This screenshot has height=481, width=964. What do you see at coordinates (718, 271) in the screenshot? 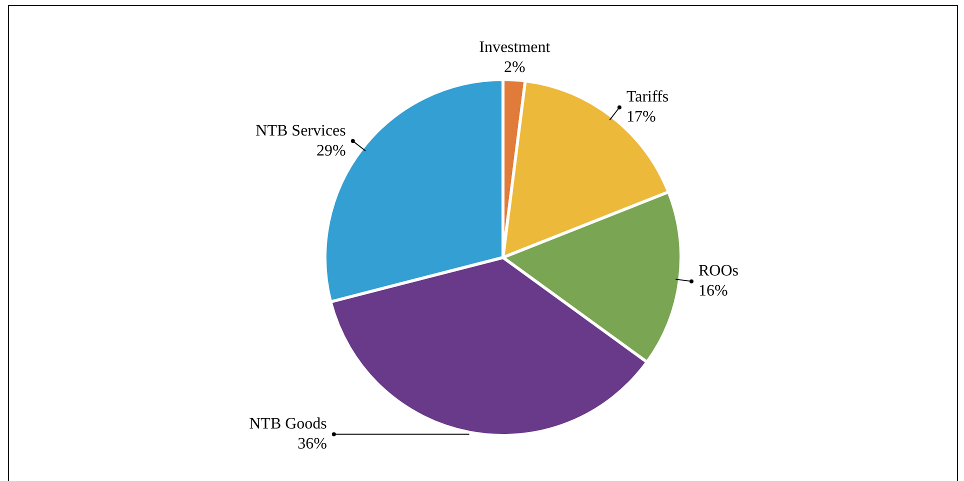
I see `slice-label: ROOs` at bounding box center [718, 271].